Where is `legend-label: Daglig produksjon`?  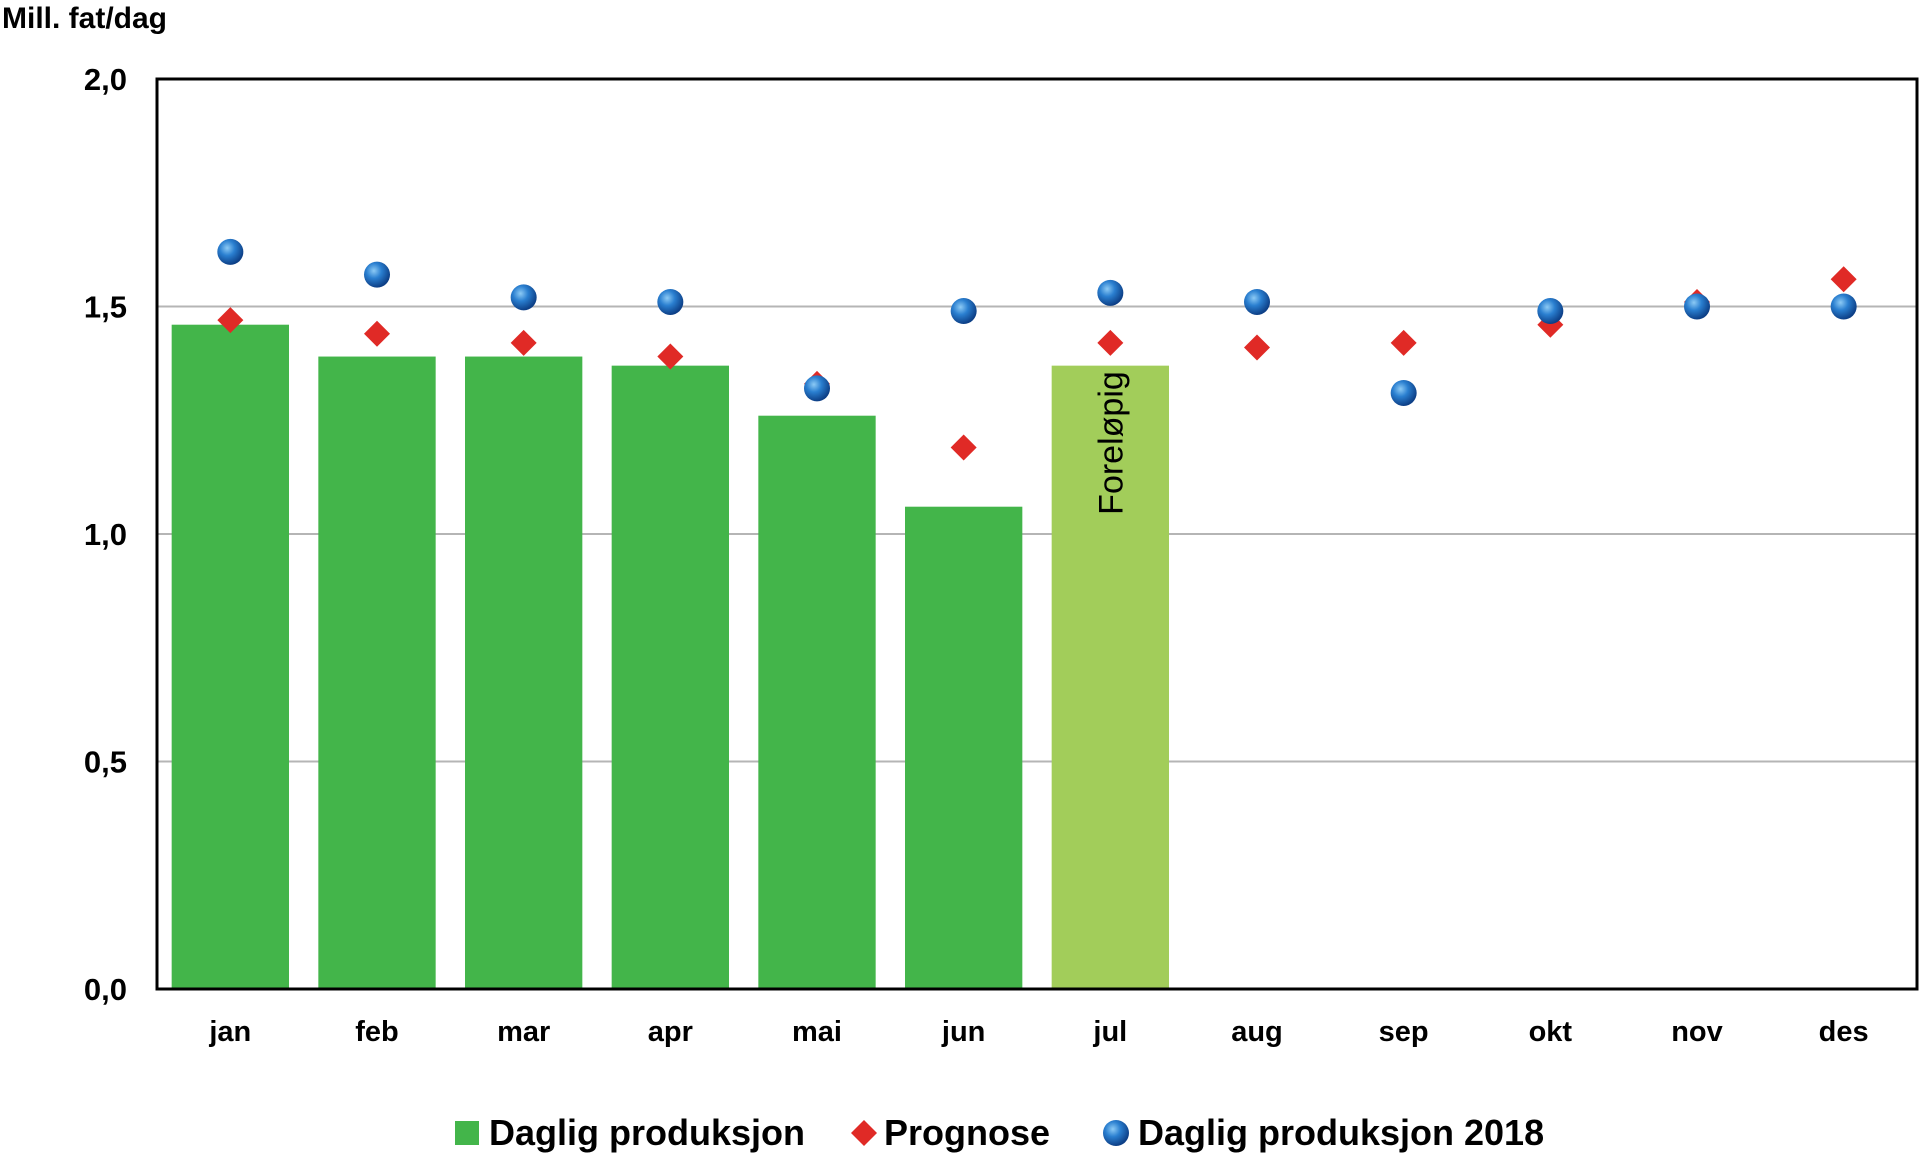 legend-label: Daglig produksjon is located at coordinates (647, 1132).